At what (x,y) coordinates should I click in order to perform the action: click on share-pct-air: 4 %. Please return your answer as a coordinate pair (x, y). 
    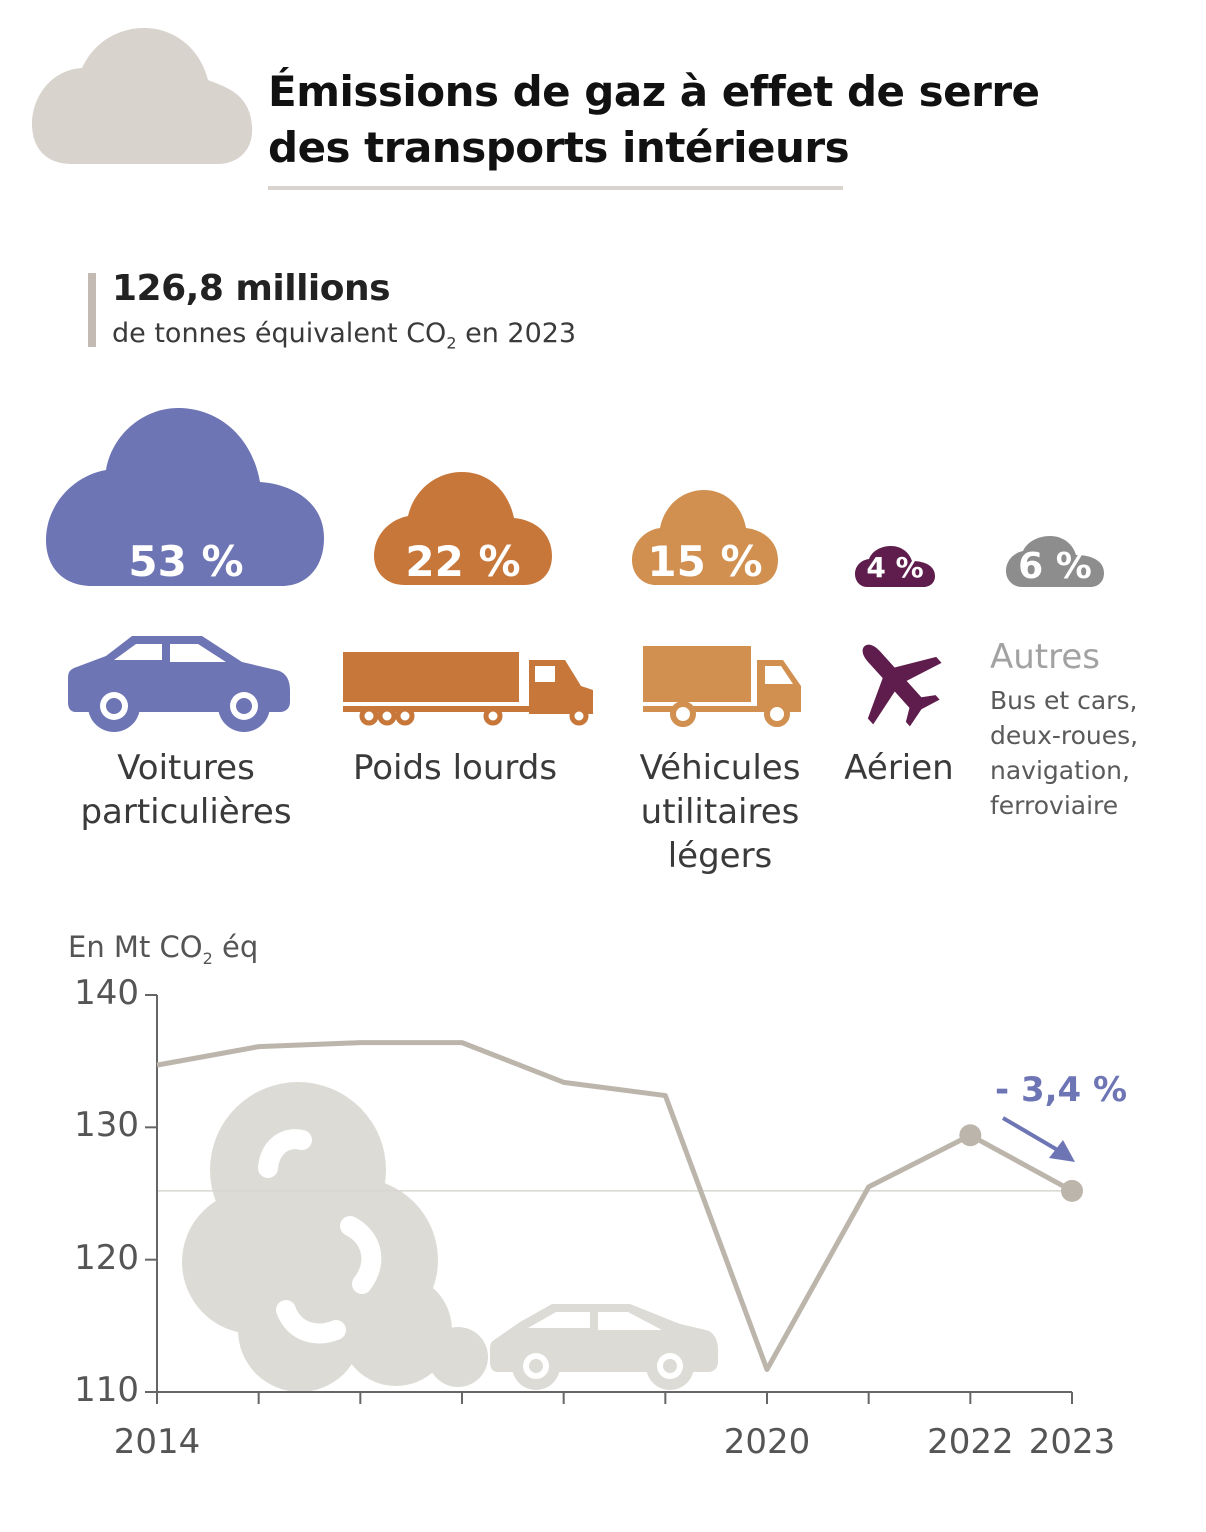
    Looking at the image, I should click on (895, 567).